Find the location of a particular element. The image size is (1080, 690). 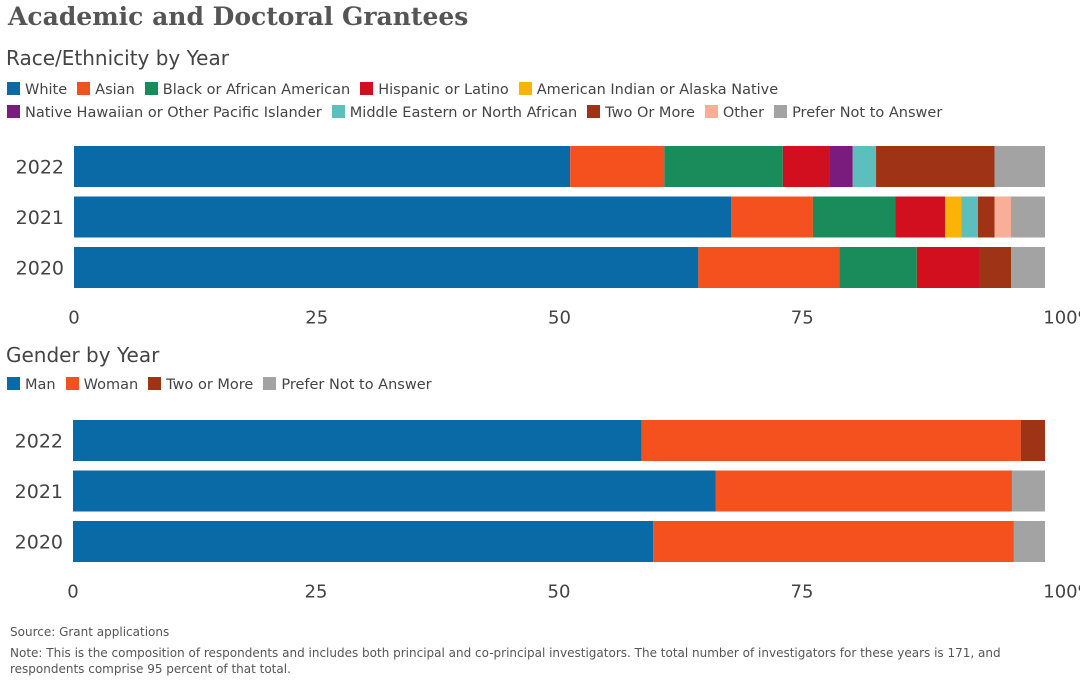

race-x-tick-1: 25 is located at coordinates (316, 318).